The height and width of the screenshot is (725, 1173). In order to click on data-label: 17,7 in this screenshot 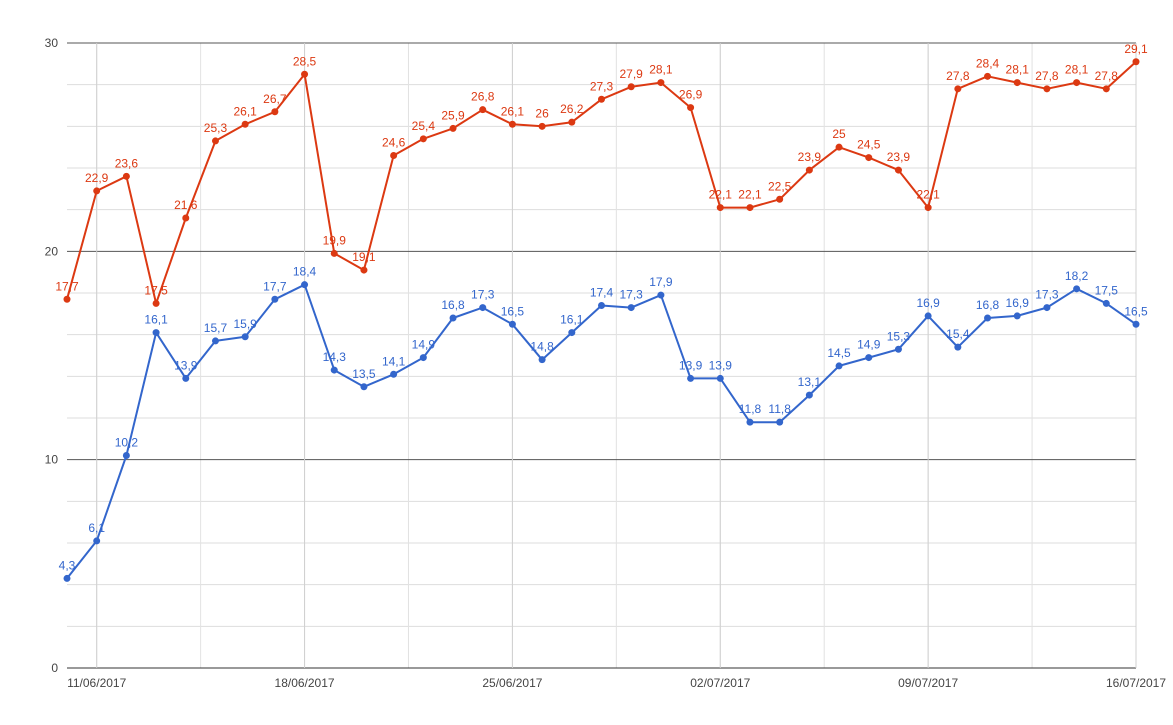, I will do `click(67, 286)`.